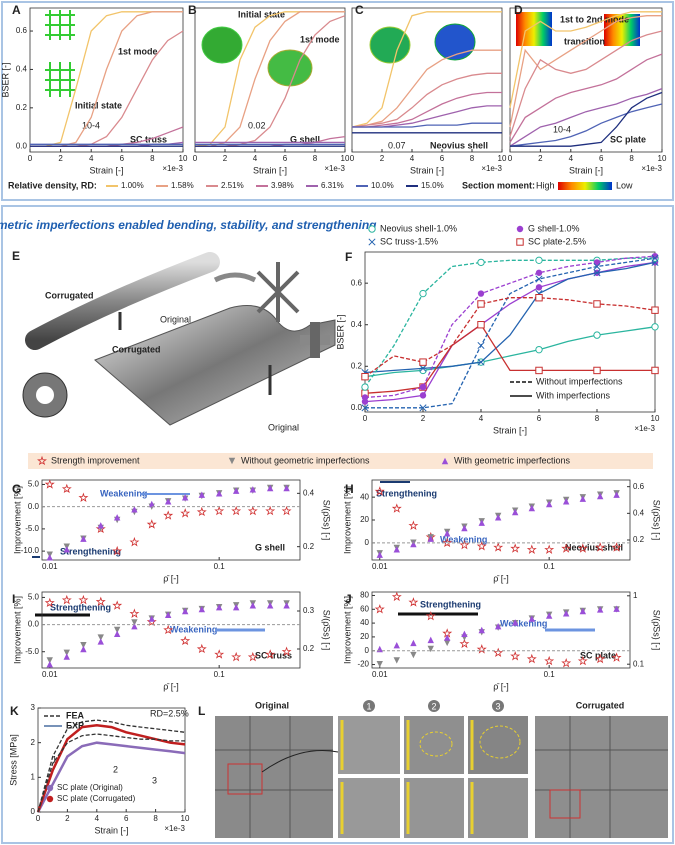 The image size is (675, 845). Describe the element at coordinates (169, 713) in the screenshot. I see `annotation: RD=2.5%` at that location.